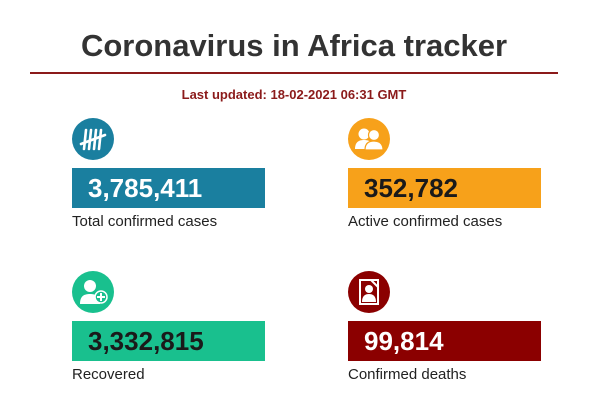 The height and width of the screenshot is (412, 600). What do you see at coordinates (168, 188) in the screenshot?
I see `total-confirmed-value: 3,785,411` at bounding box center [168, 188].